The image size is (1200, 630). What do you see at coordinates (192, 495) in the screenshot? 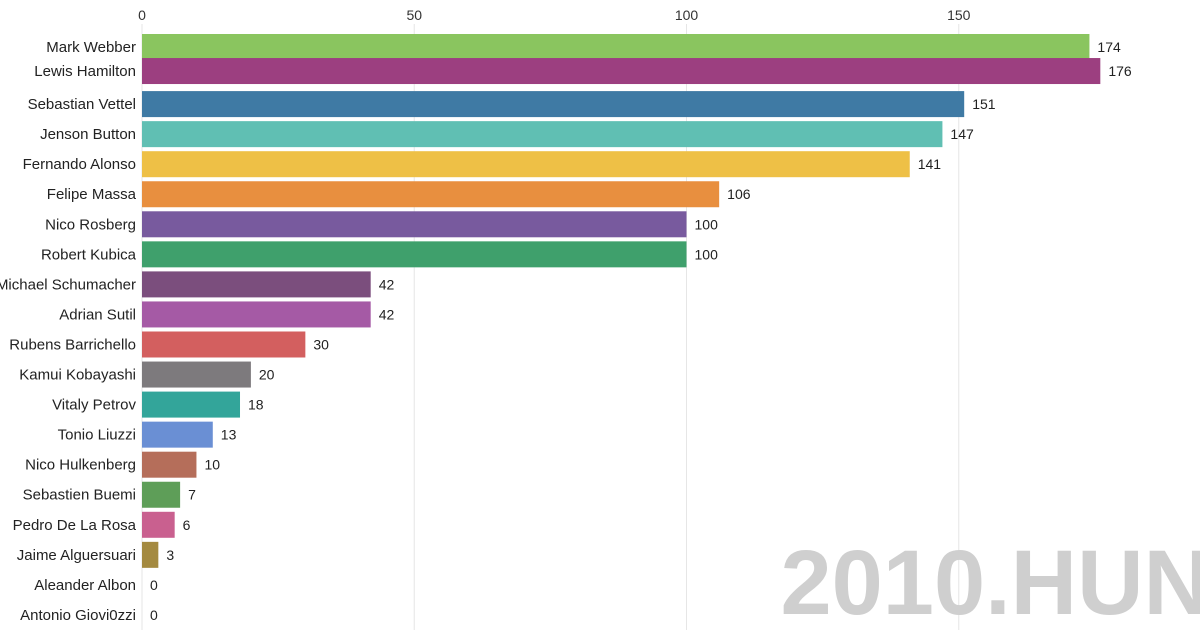
I see `value-label-15: 7` at bounding box center [192, 495].